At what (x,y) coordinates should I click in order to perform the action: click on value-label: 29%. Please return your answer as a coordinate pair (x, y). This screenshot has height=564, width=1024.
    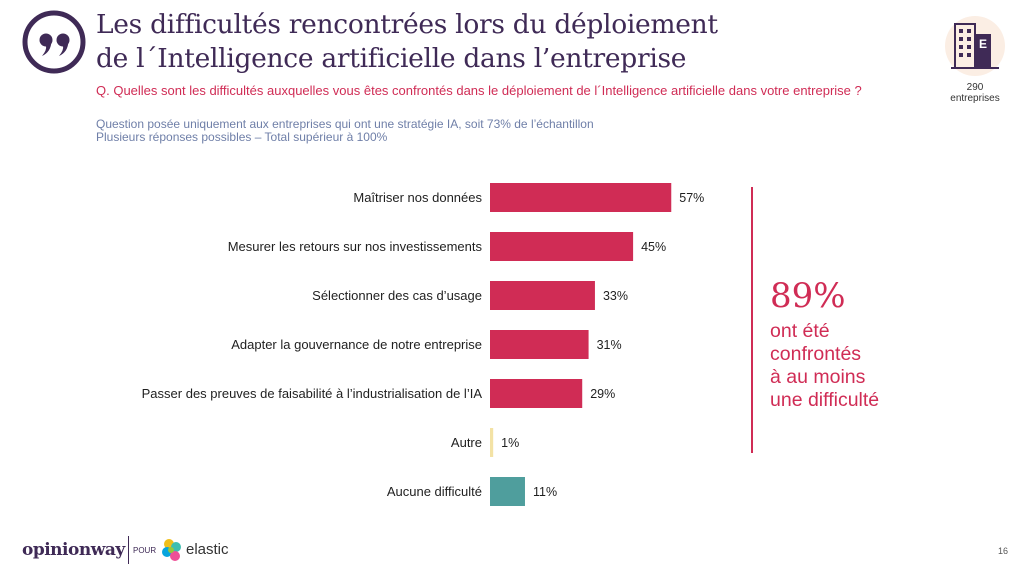
    Looking at the image, I should click on (602, 394).